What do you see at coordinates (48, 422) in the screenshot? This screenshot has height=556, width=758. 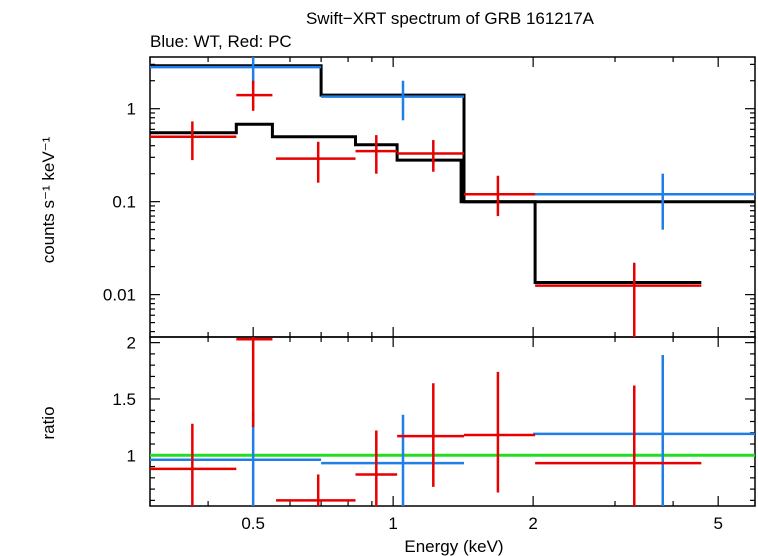 I see `bottom-panel-ylabel: ratio` at bounding box center [48, 422].